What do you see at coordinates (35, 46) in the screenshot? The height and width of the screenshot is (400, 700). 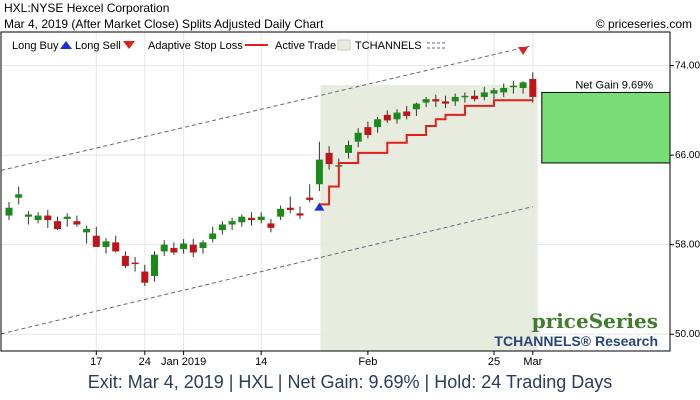 I see `legend-long-buy-label: Long Buy` at bounding box center [35, 46].